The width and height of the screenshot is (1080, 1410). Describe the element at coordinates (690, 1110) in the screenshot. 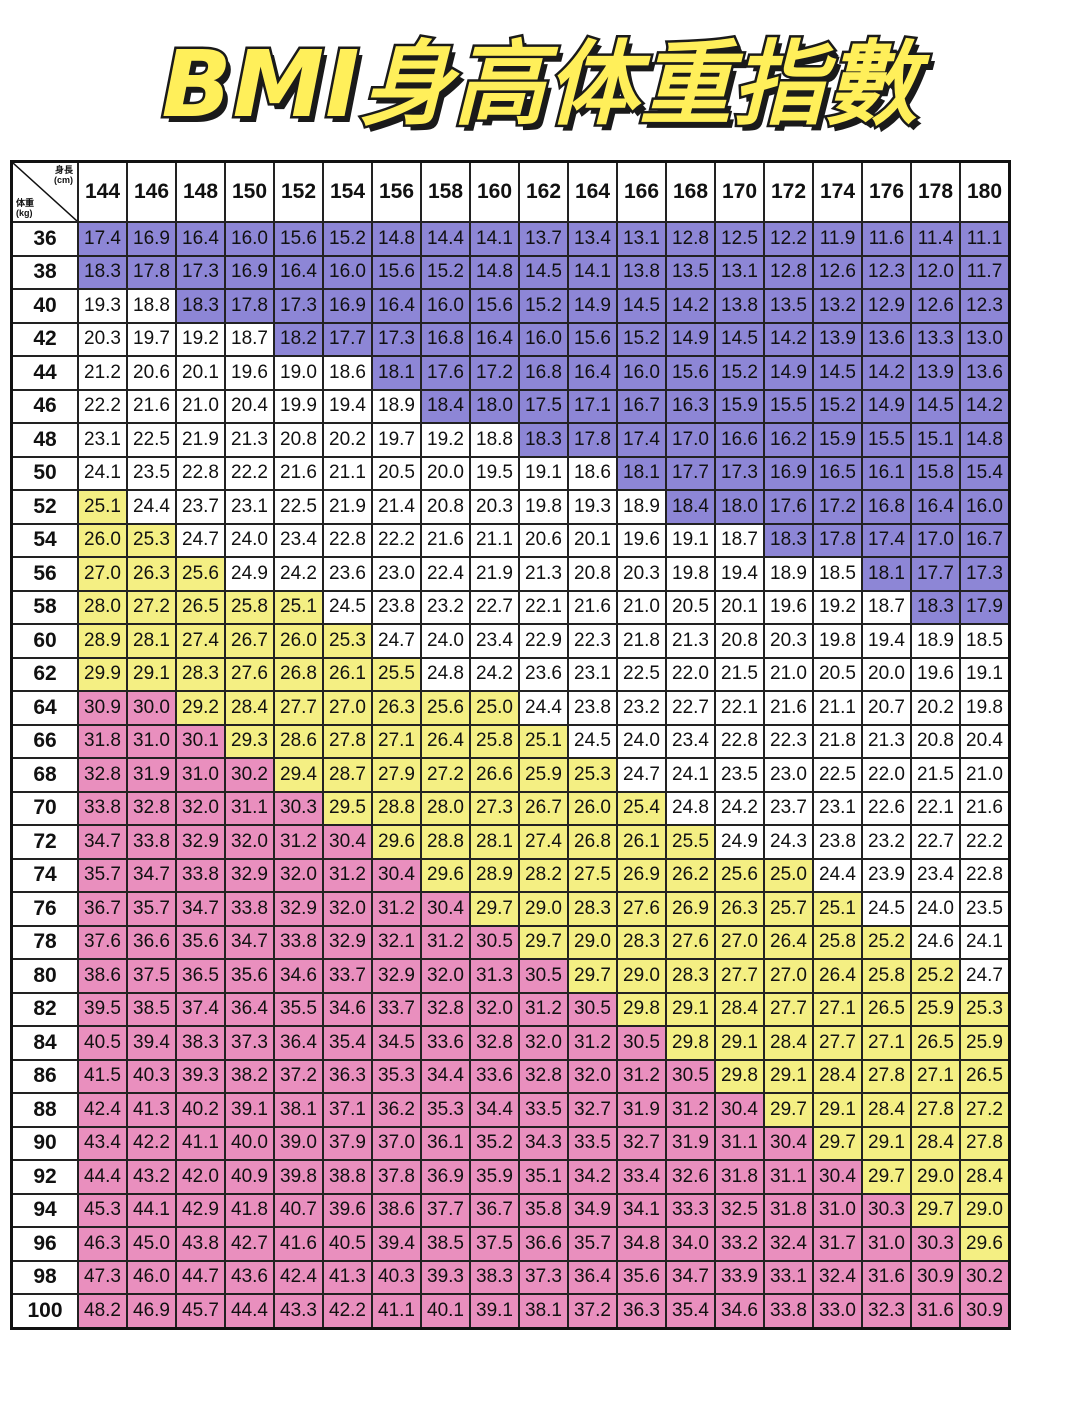

I see `bmi-cell: 31.2` at that location.